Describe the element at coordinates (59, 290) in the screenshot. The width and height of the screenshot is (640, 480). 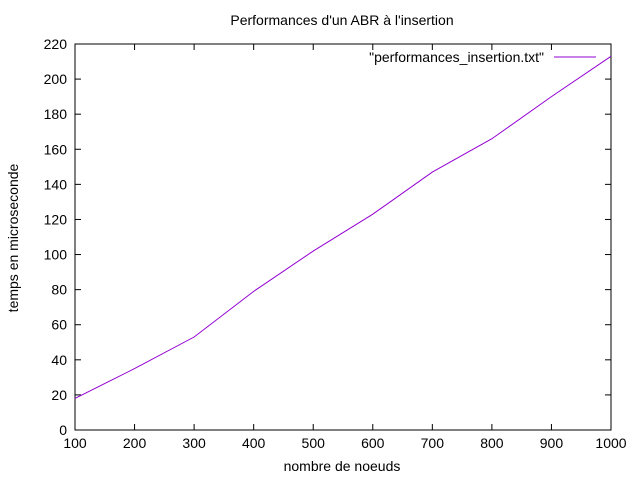
I see `y-tick-label: 80` at that location.